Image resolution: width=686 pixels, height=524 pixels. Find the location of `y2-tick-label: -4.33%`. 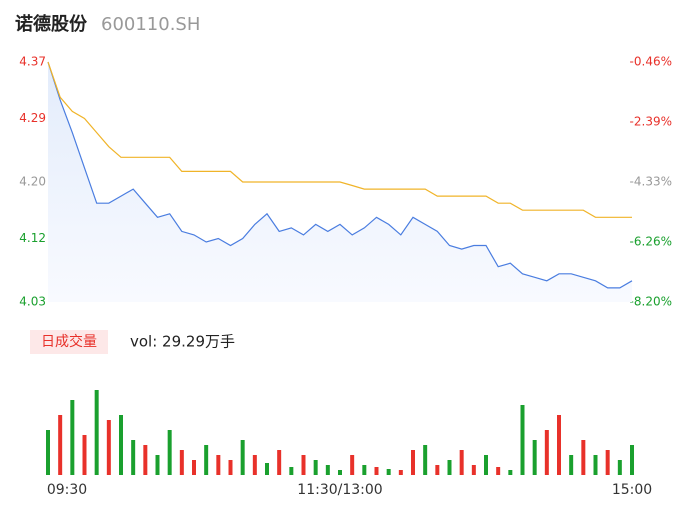

y2-tick-label: -4.33% is located at coordinates (651, 182).